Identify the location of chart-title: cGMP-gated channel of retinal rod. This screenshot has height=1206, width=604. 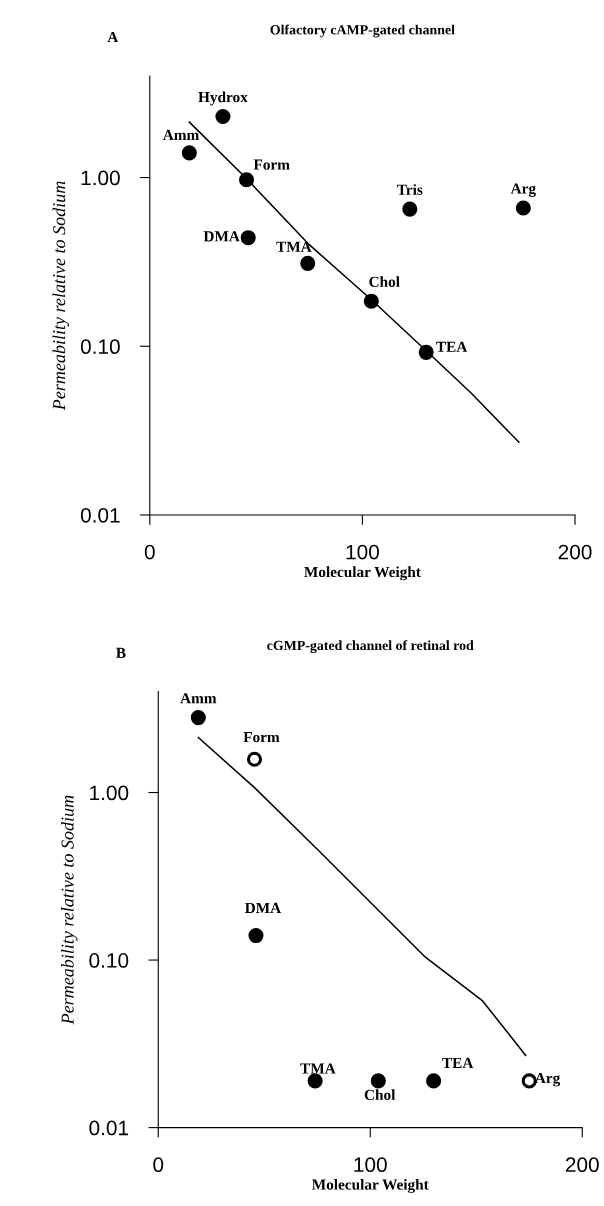
(370, 647).